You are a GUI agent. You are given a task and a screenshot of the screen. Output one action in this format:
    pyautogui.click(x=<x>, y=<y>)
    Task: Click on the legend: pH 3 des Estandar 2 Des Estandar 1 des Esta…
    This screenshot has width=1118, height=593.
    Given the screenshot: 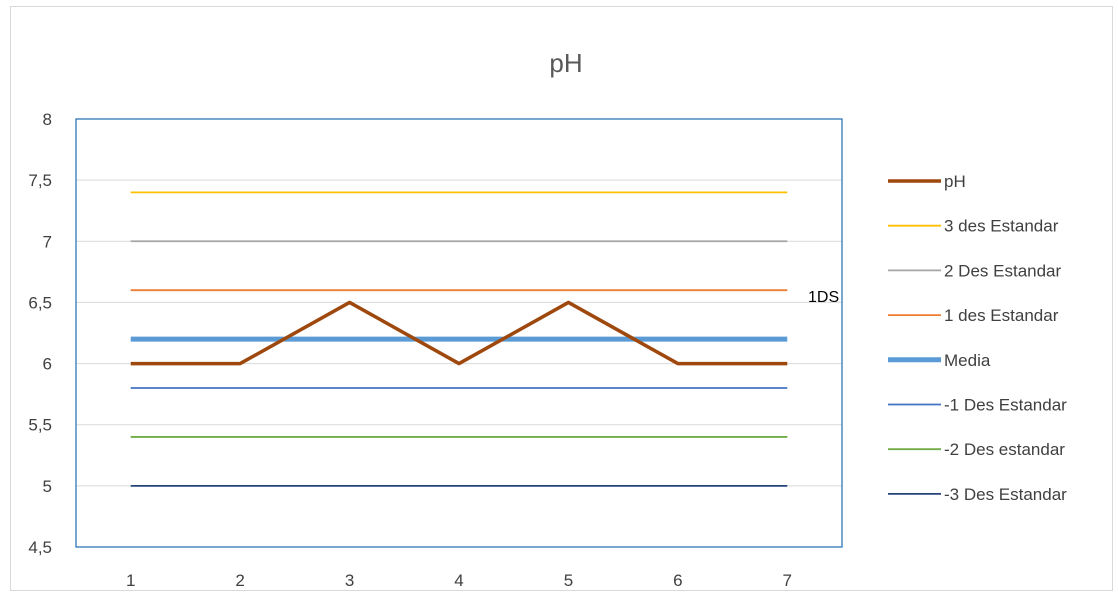 What is the action you would take?
    pyautogui.click(x=977, y=338)
    